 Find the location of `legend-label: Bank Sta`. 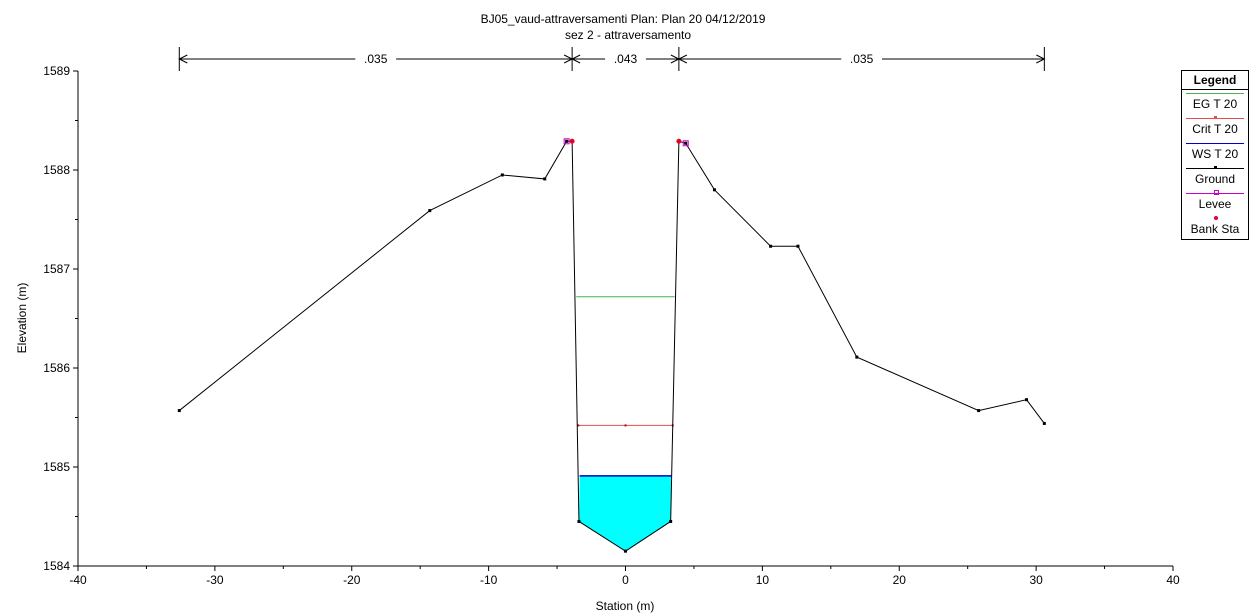

legend-label: Bank Sta is located at coordinates (1215, 229).